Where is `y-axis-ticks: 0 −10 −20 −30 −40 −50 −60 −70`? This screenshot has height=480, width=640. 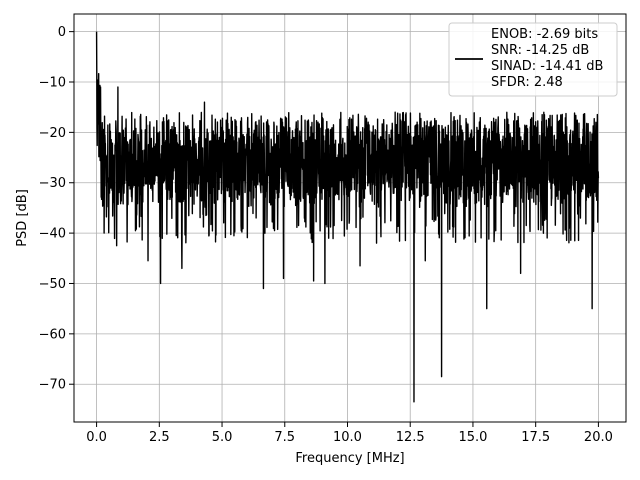 y-axis-ticks: 0 −10 −20 −30 −40 −50 −60 −70 is located at coordinates (56, 209).